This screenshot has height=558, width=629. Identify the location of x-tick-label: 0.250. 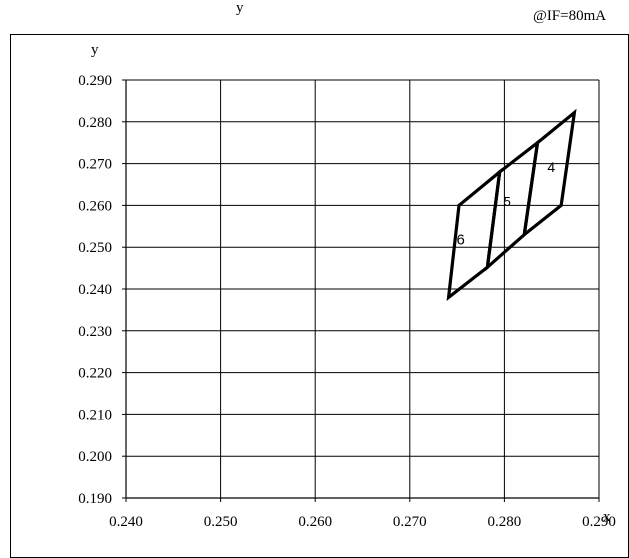
(221, 522).